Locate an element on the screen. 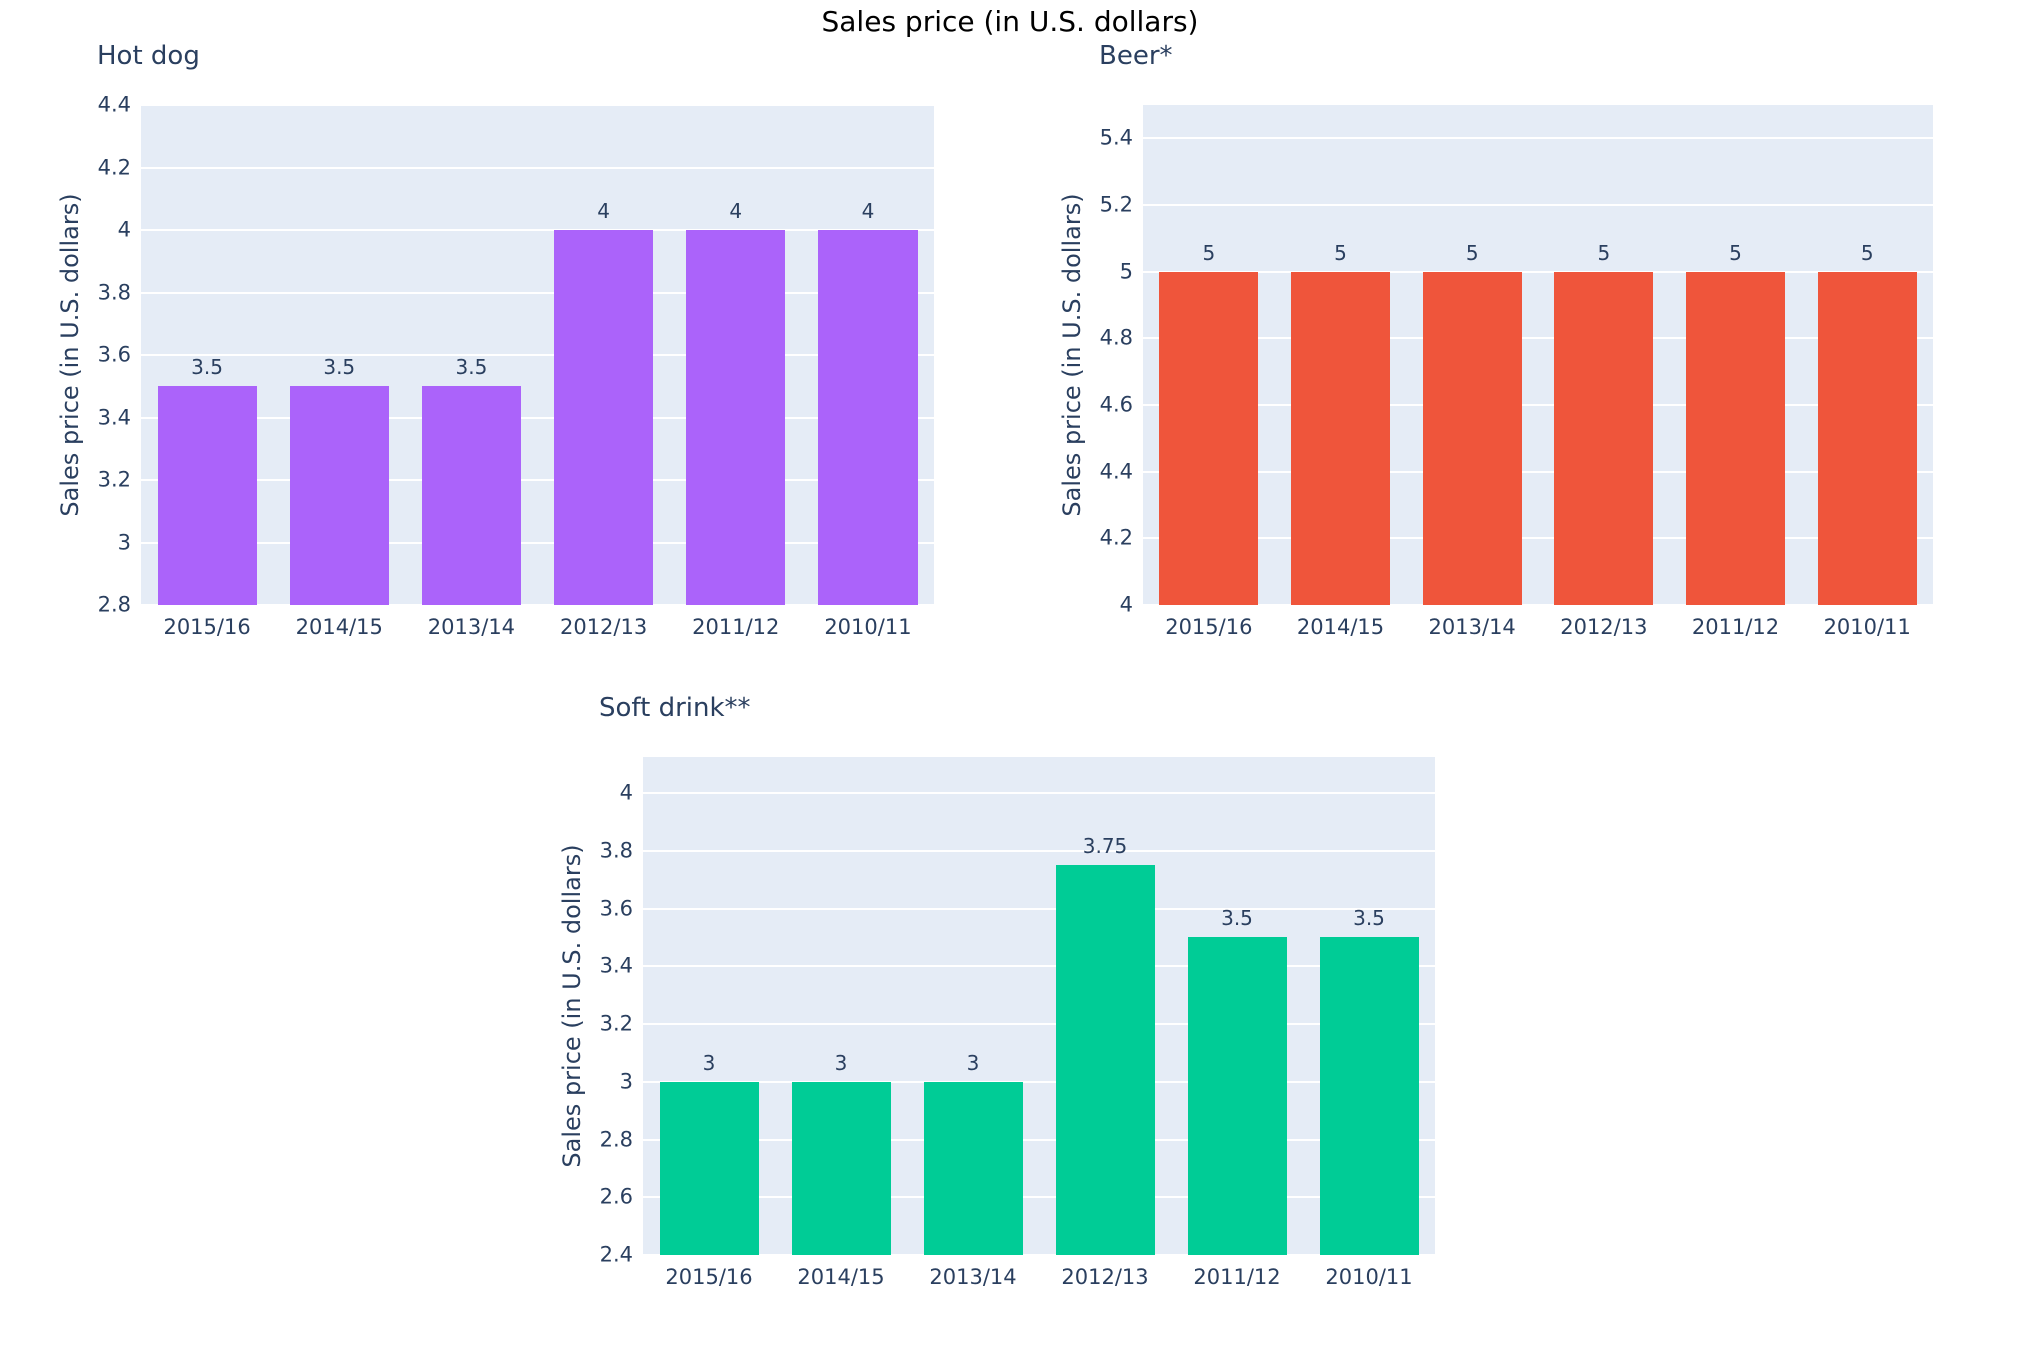  bar-slot: 5 2015/16 is located at coordinates (1209, 371).